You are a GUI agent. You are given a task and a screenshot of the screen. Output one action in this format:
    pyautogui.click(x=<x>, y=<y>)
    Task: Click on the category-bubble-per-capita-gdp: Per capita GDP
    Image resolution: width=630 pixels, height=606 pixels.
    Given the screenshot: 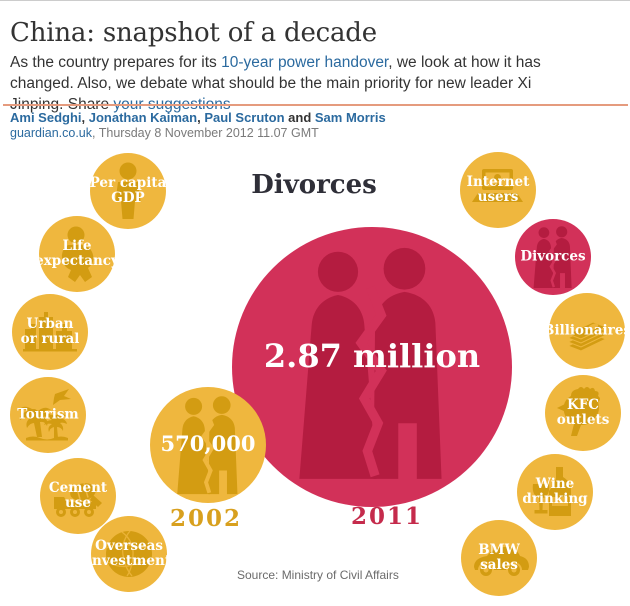 What is the action you would take?
    pyautogui.click(x=128, y=191)
    